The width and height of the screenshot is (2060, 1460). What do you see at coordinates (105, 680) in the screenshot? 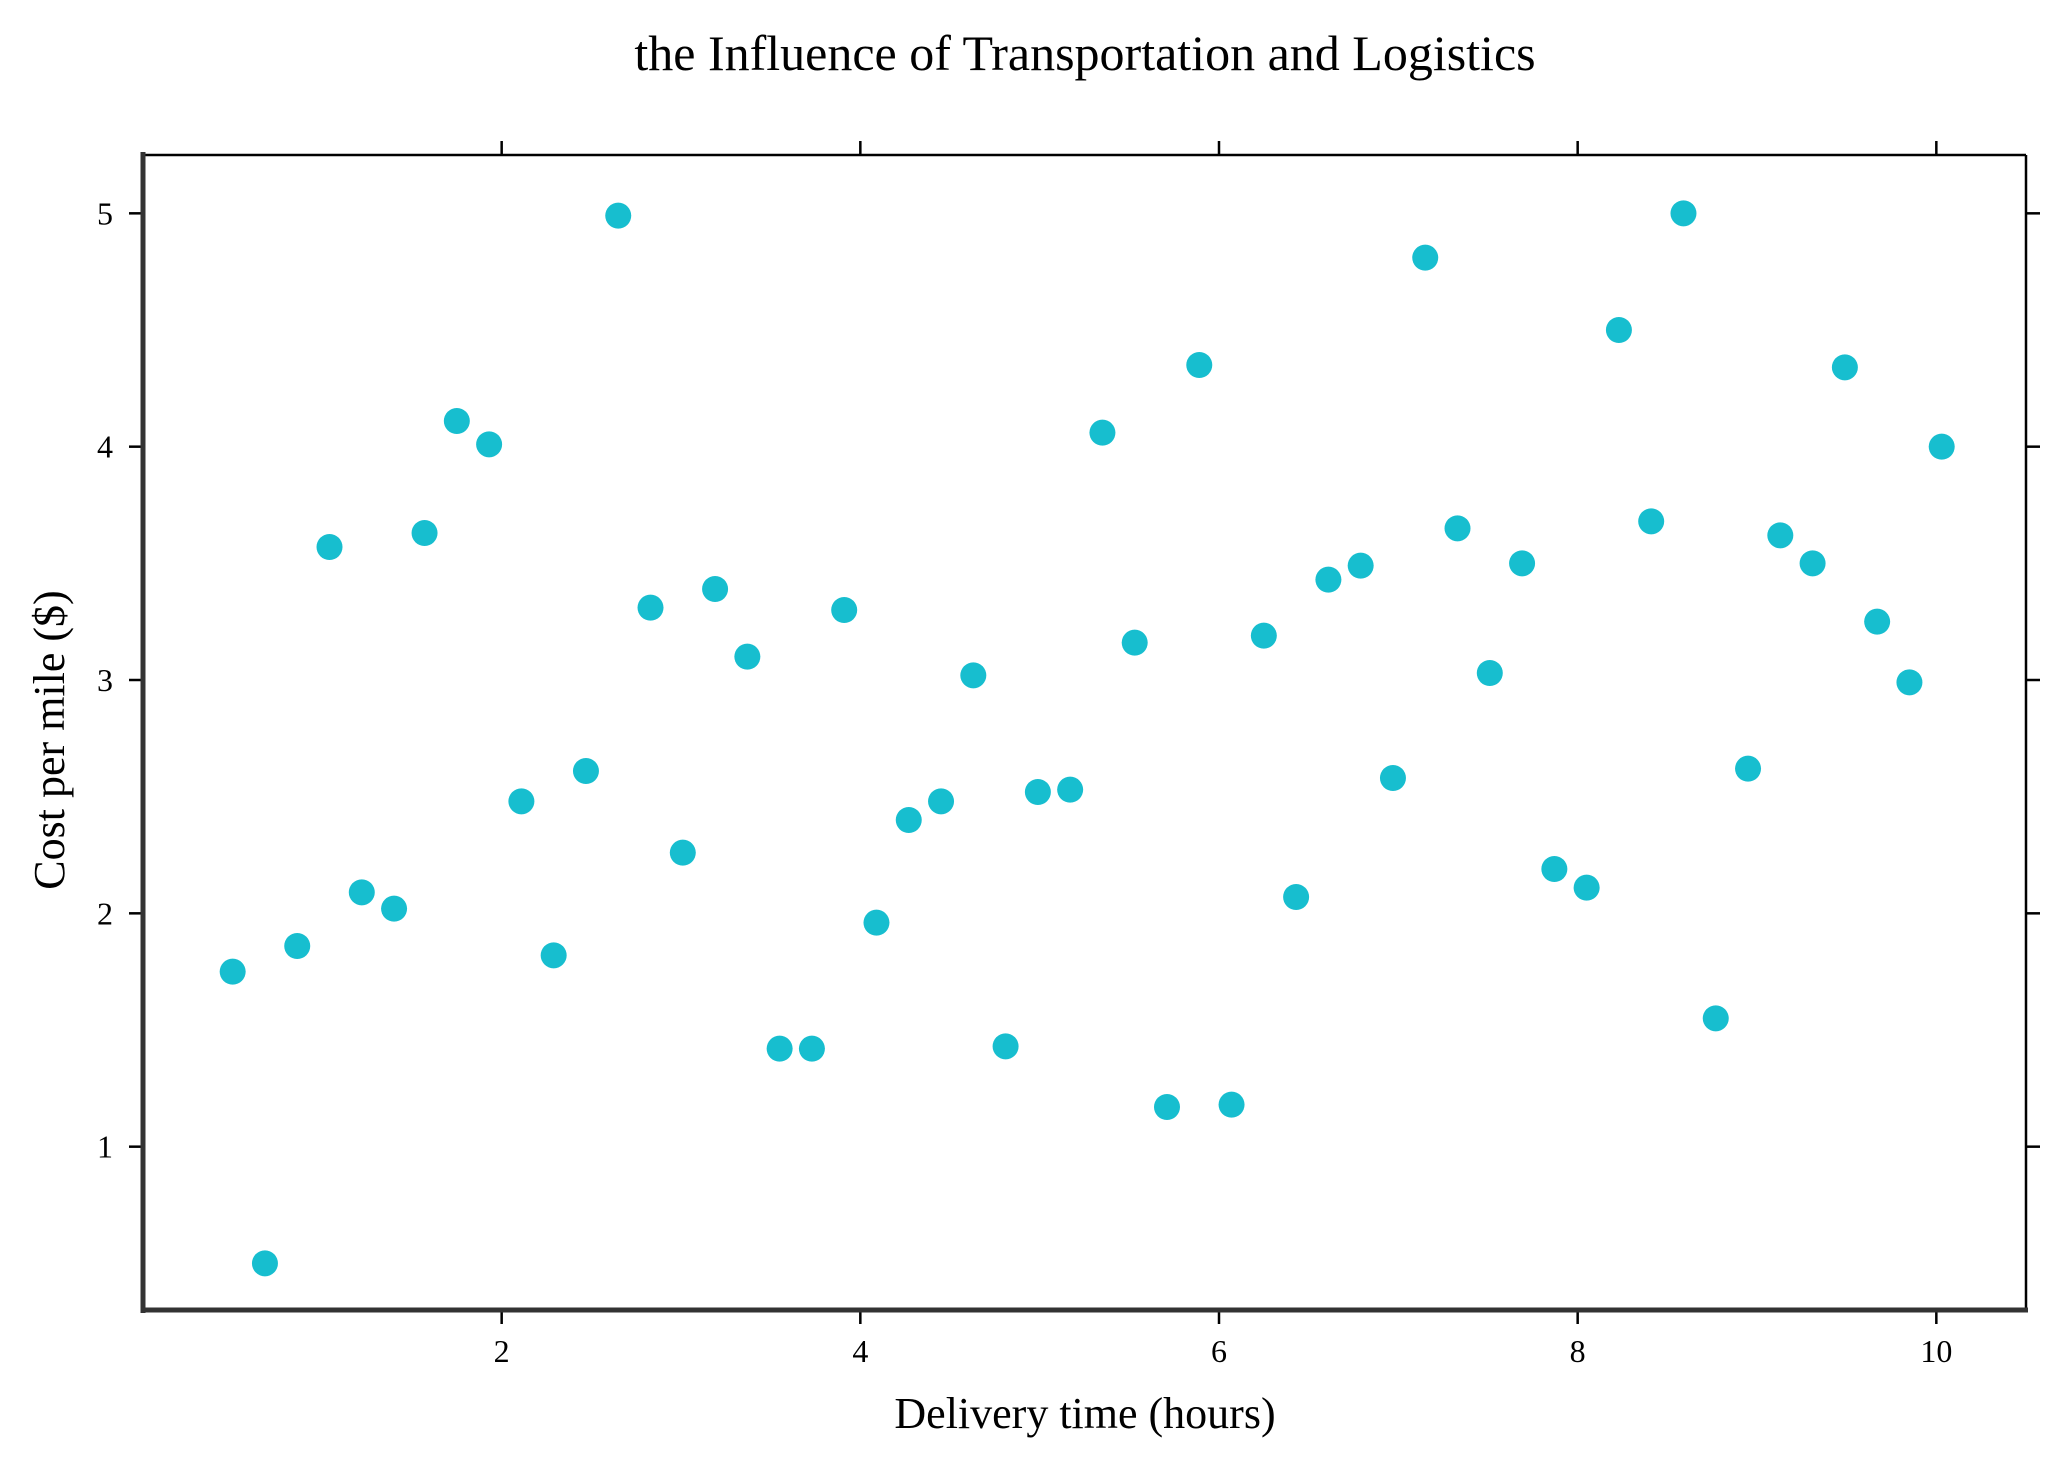
I see `y-tick-label: 3` at bounding box center [105, 680].